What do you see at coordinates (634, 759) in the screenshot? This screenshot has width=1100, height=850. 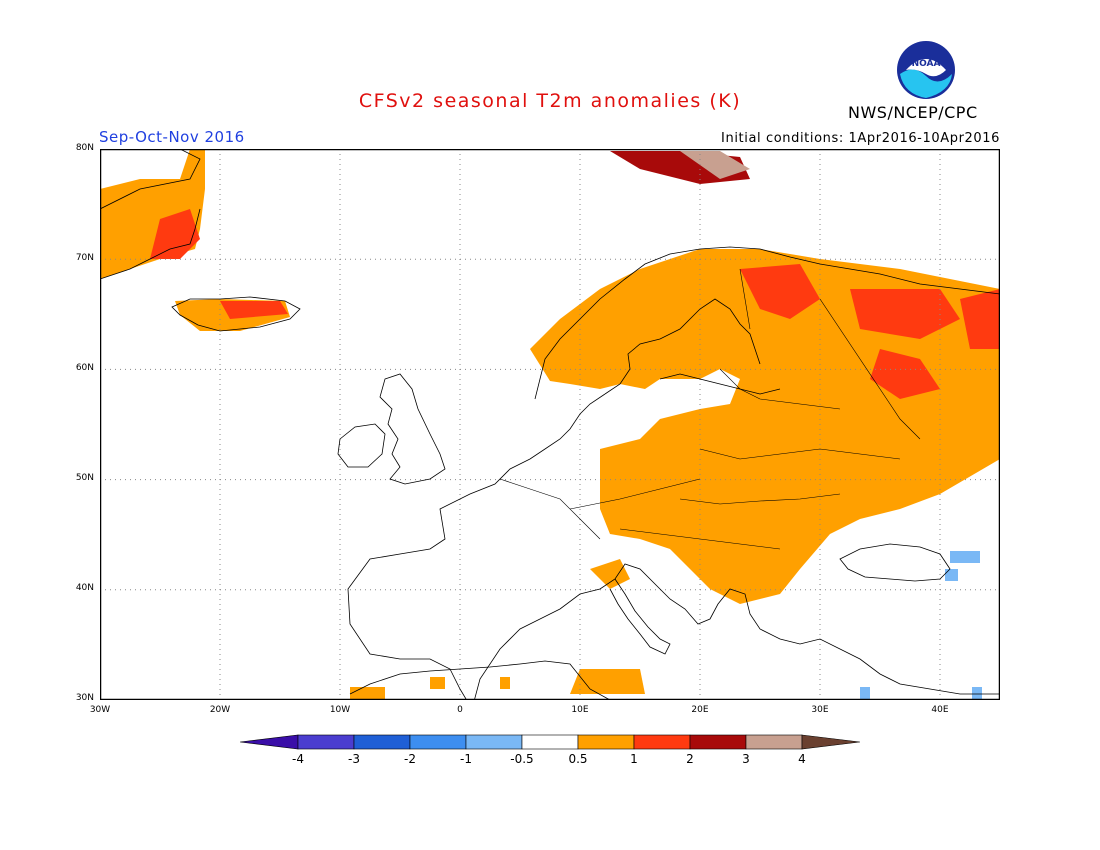 I see `colorbar-label: 1` at bounding box center [634, 759].